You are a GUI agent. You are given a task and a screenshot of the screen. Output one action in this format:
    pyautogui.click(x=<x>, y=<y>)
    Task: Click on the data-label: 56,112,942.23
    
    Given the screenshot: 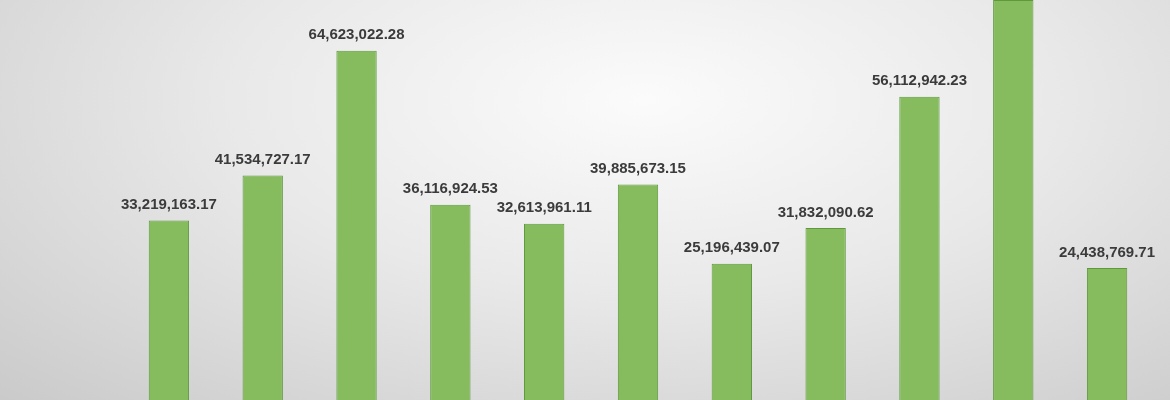 What is the action you would take?
    pyautogui.click(x=919, y=80)
    